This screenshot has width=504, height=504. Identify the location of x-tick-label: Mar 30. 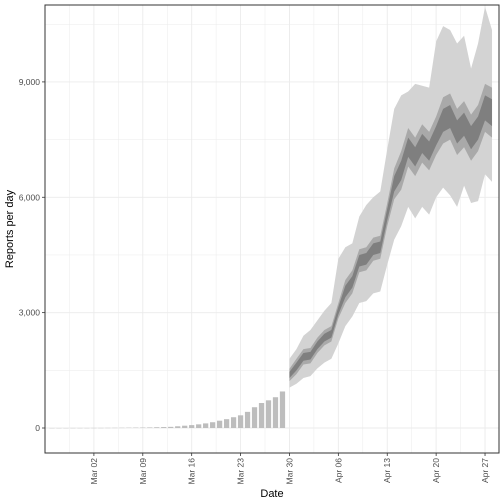
(289, 471).